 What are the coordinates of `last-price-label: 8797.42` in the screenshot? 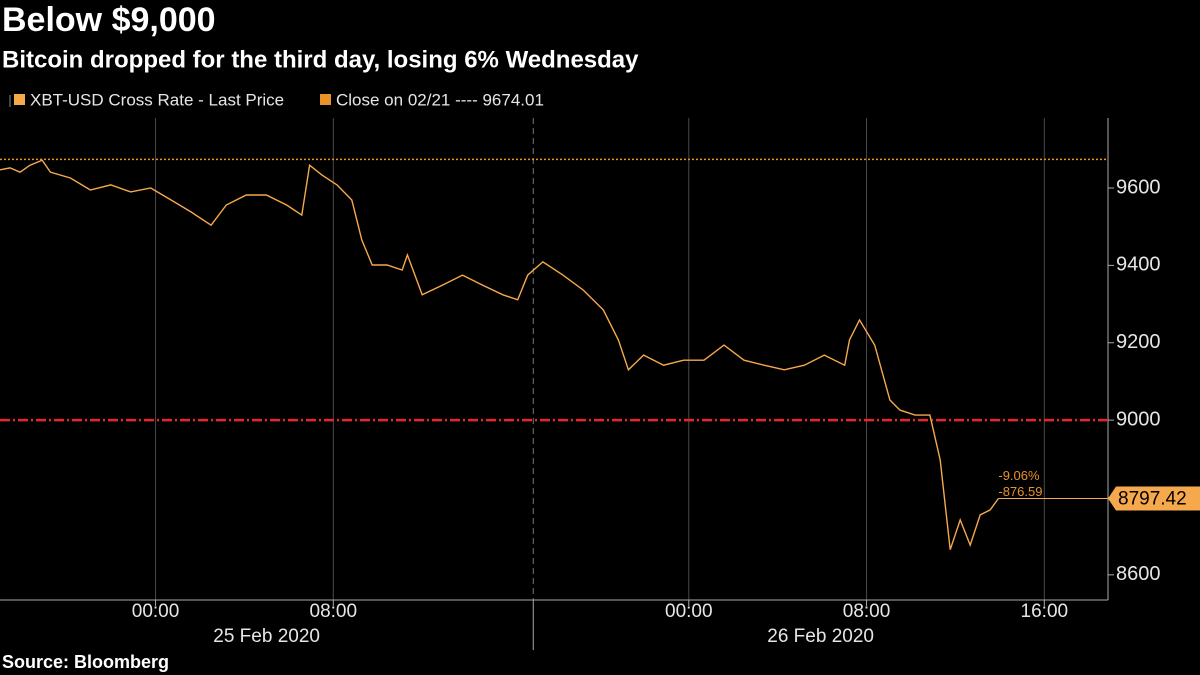 It's located at (1152, 499).